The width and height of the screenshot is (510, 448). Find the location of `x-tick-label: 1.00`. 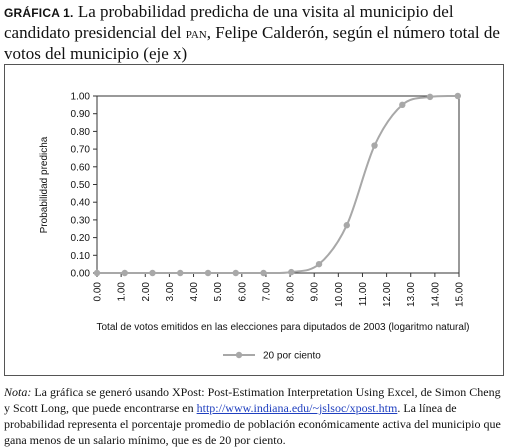

x-tick-label: 1.00 is located at coordinates (122, 292).